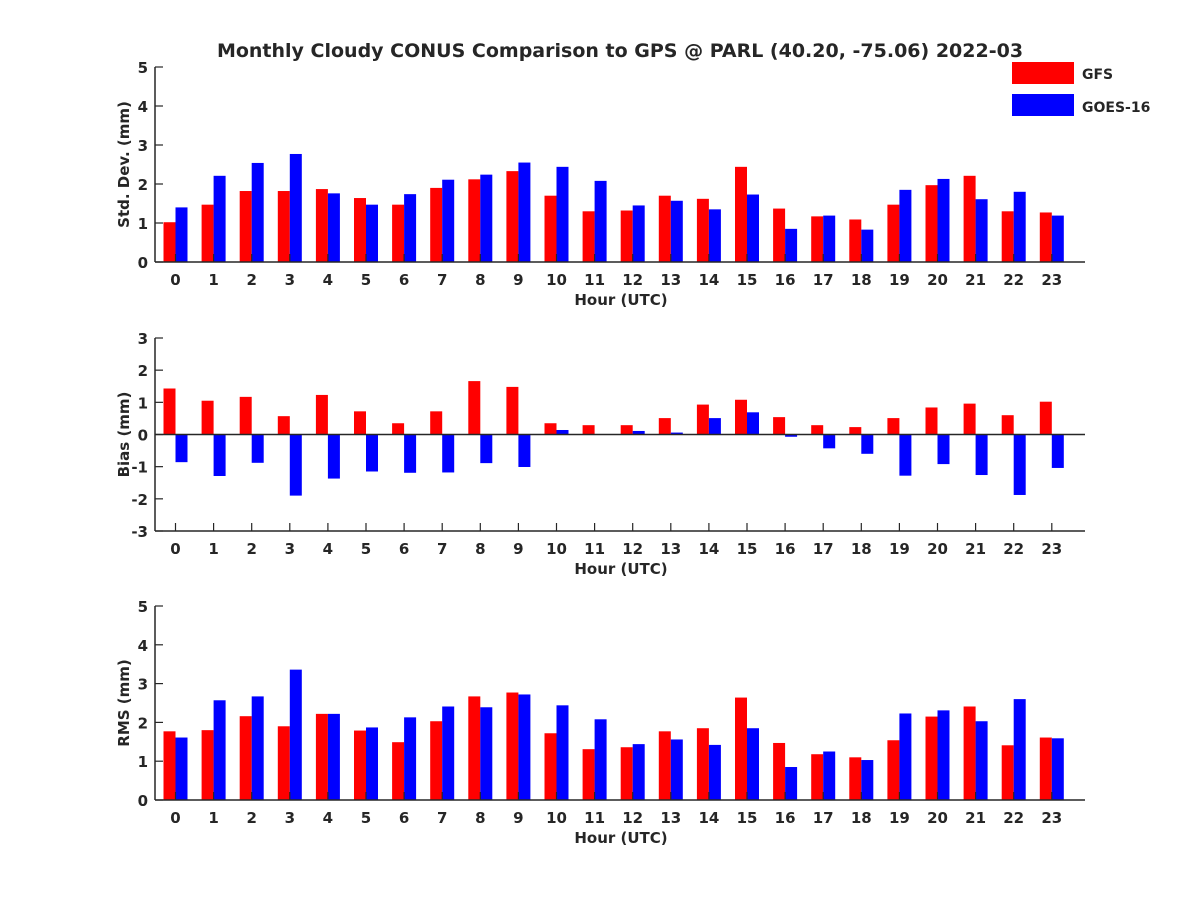  I want to click on x-tick-label: 12, so click(632, 549).